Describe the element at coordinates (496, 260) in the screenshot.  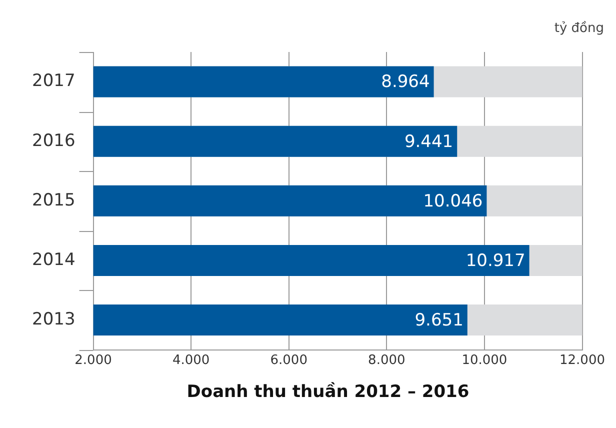
I see `data-label: 10.917` at that location.